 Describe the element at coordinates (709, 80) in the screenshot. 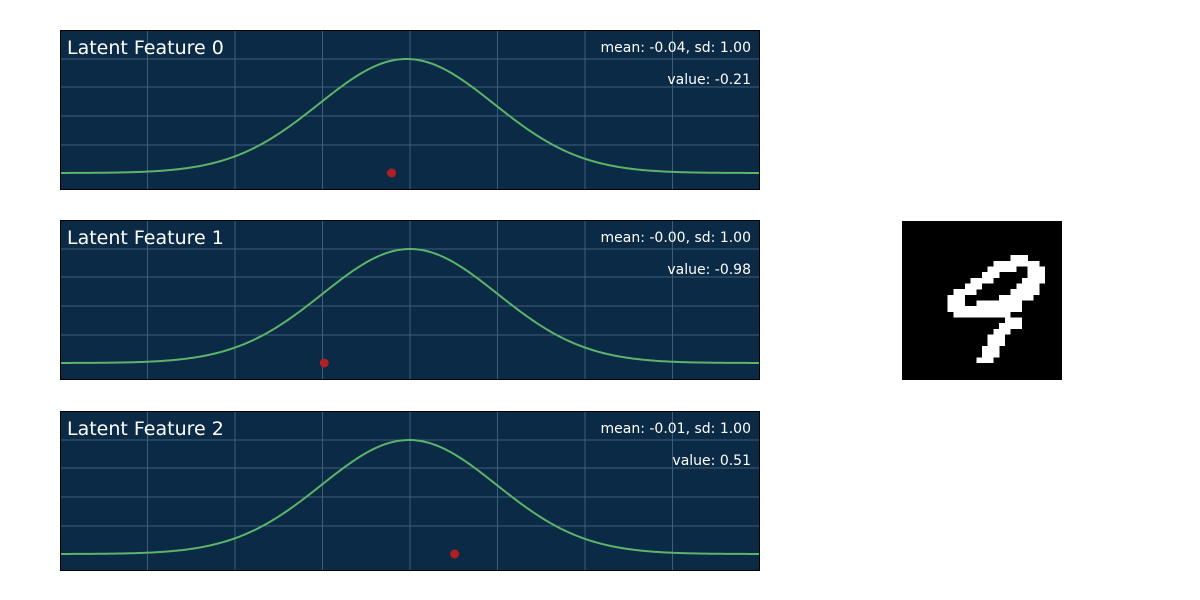

I see `value-label: value: -0.21` at that location.